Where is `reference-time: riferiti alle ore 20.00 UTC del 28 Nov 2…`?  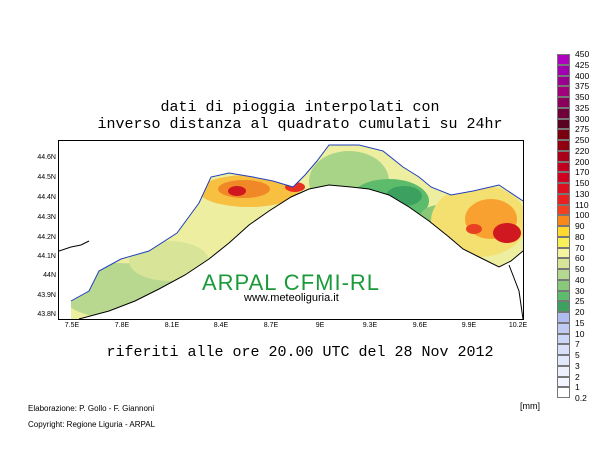 reference-time: riferiti alle ore 20.00 UTC del 28 Nov 2… is located at coordinates (300, 352).